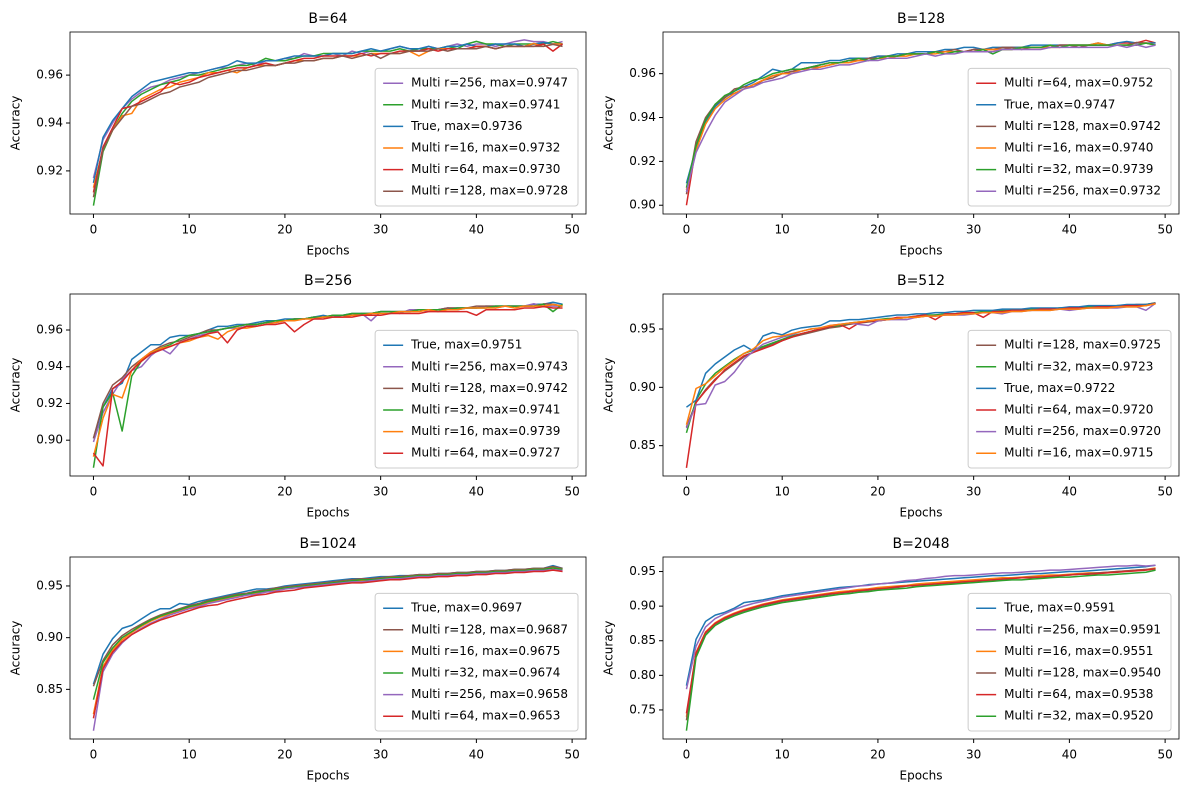  Describe the element at coordinates (466, 608) in the screenshot. I see `legend-label: True, max=0.9697` at that location.